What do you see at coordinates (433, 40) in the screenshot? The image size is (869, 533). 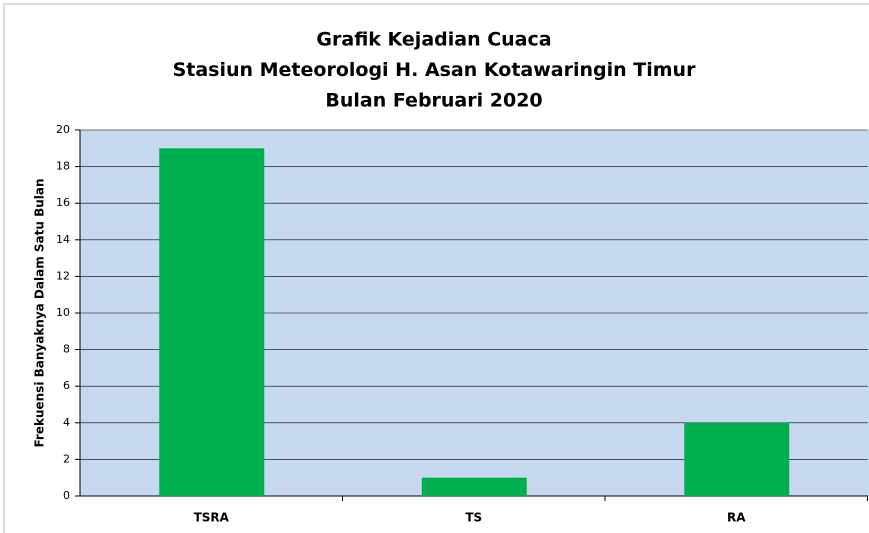 I see `chart-title: Grafik Kejadian Cuaca` at bounding box center [433, 40].